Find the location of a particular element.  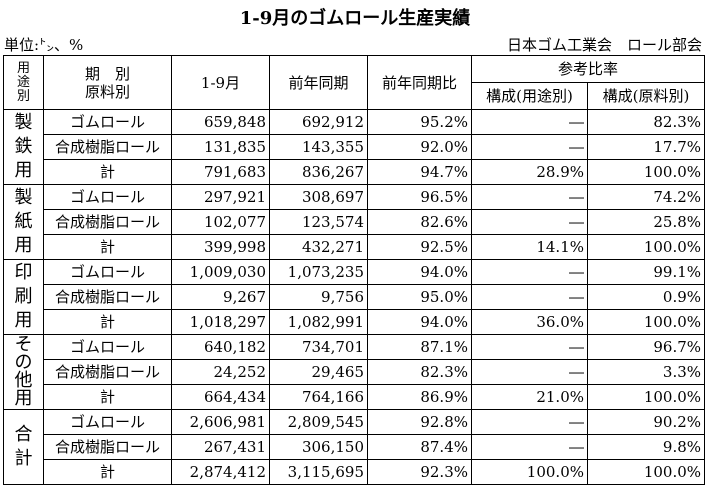

table-row: 計 791,683 836,267 94.7% 28.9% 100.0% is located at coordinates (355, 172).